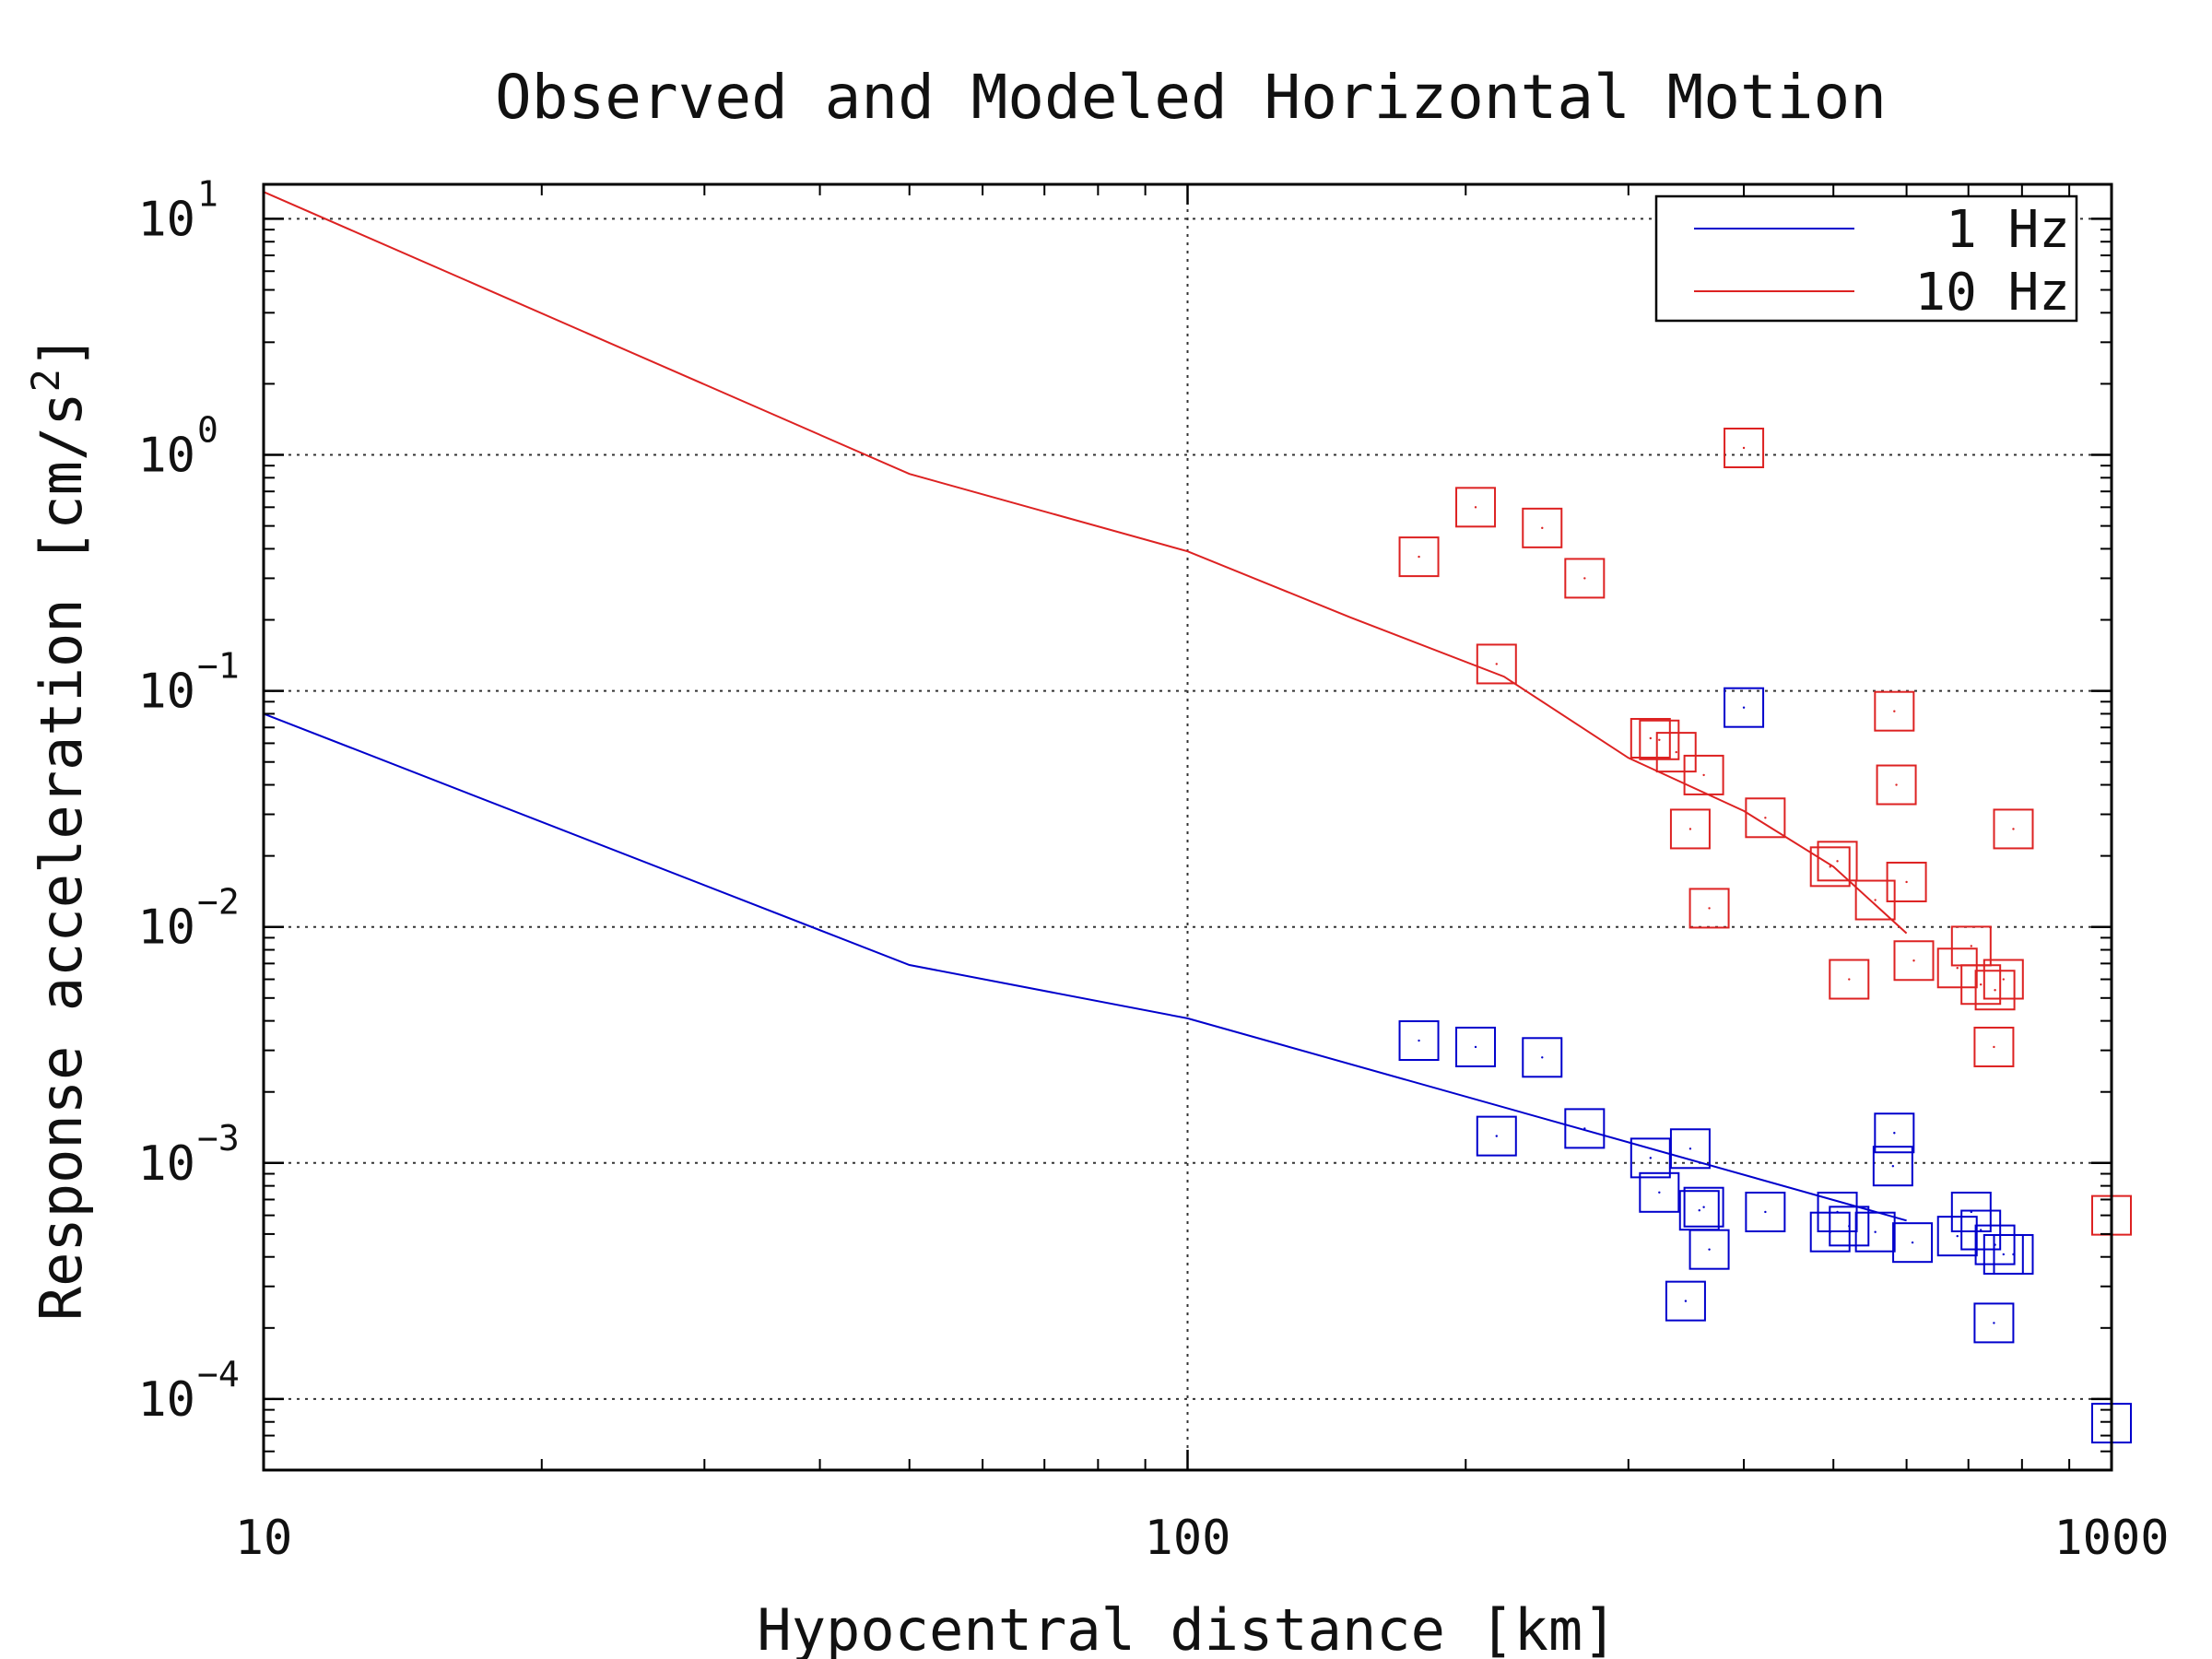 This screenshot has height=1659, width=2212. Describe the element at coordinates (218, 1138) in the screenshot. I see `y-tick-exponent: −3` at that location.